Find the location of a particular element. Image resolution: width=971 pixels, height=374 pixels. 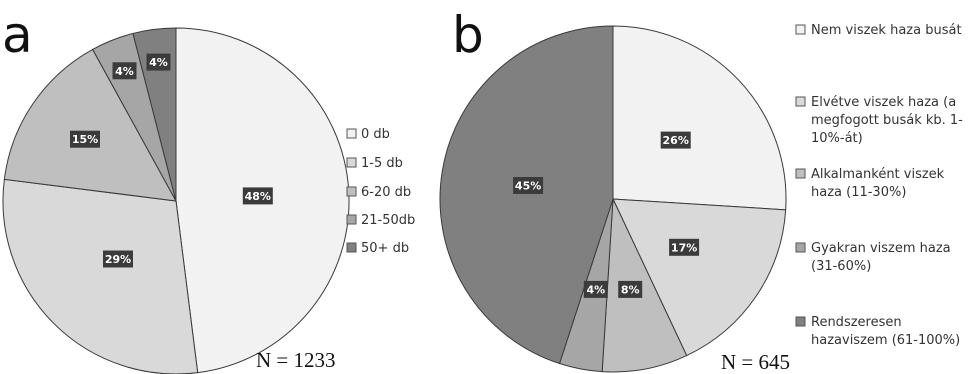

legend-b-item-2: Alkalmanként viszek haza (11-30%) is located at coordinates (879, 183).